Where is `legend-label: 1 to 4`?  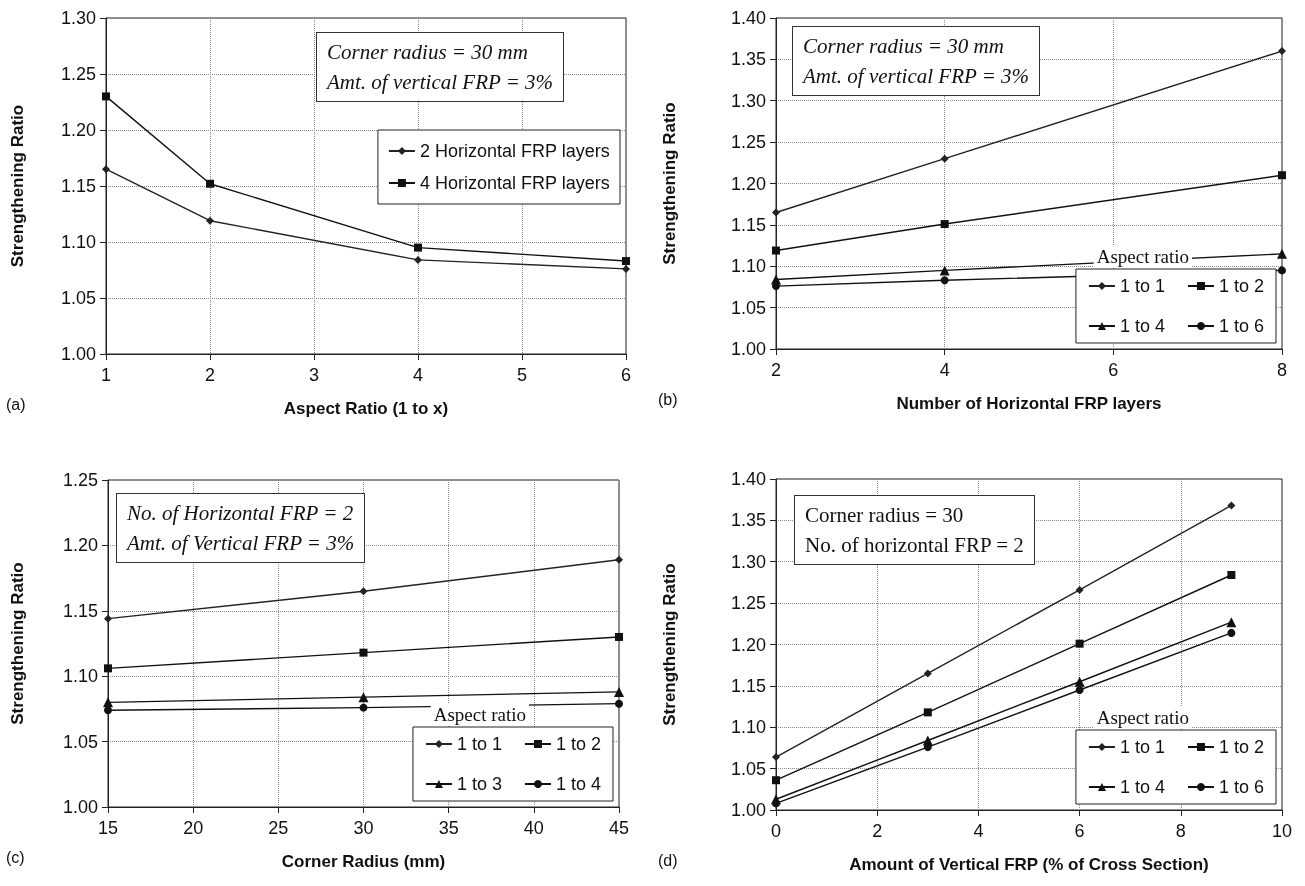
legend-label: 1 to 4 is located at coordinates (1142, 326).